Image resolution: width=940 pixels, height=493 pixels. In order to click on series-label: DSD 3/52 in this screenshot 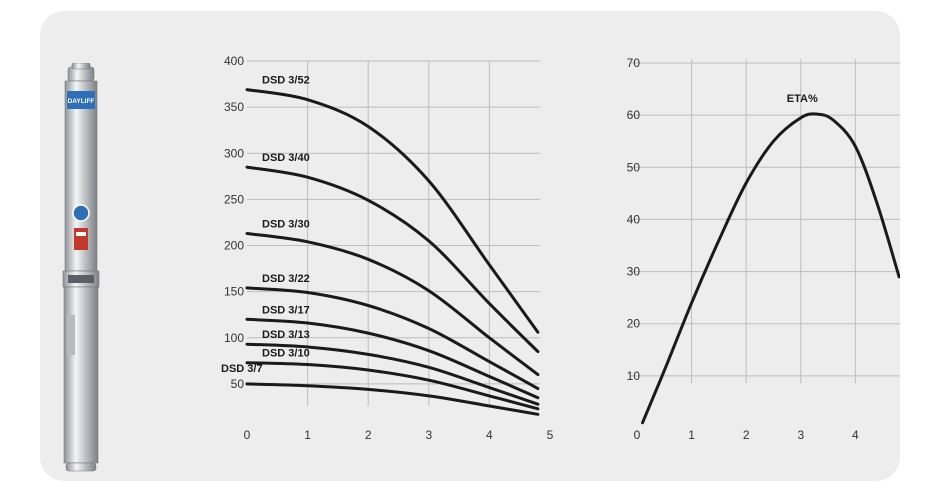, I will do `click(286, 81)`.